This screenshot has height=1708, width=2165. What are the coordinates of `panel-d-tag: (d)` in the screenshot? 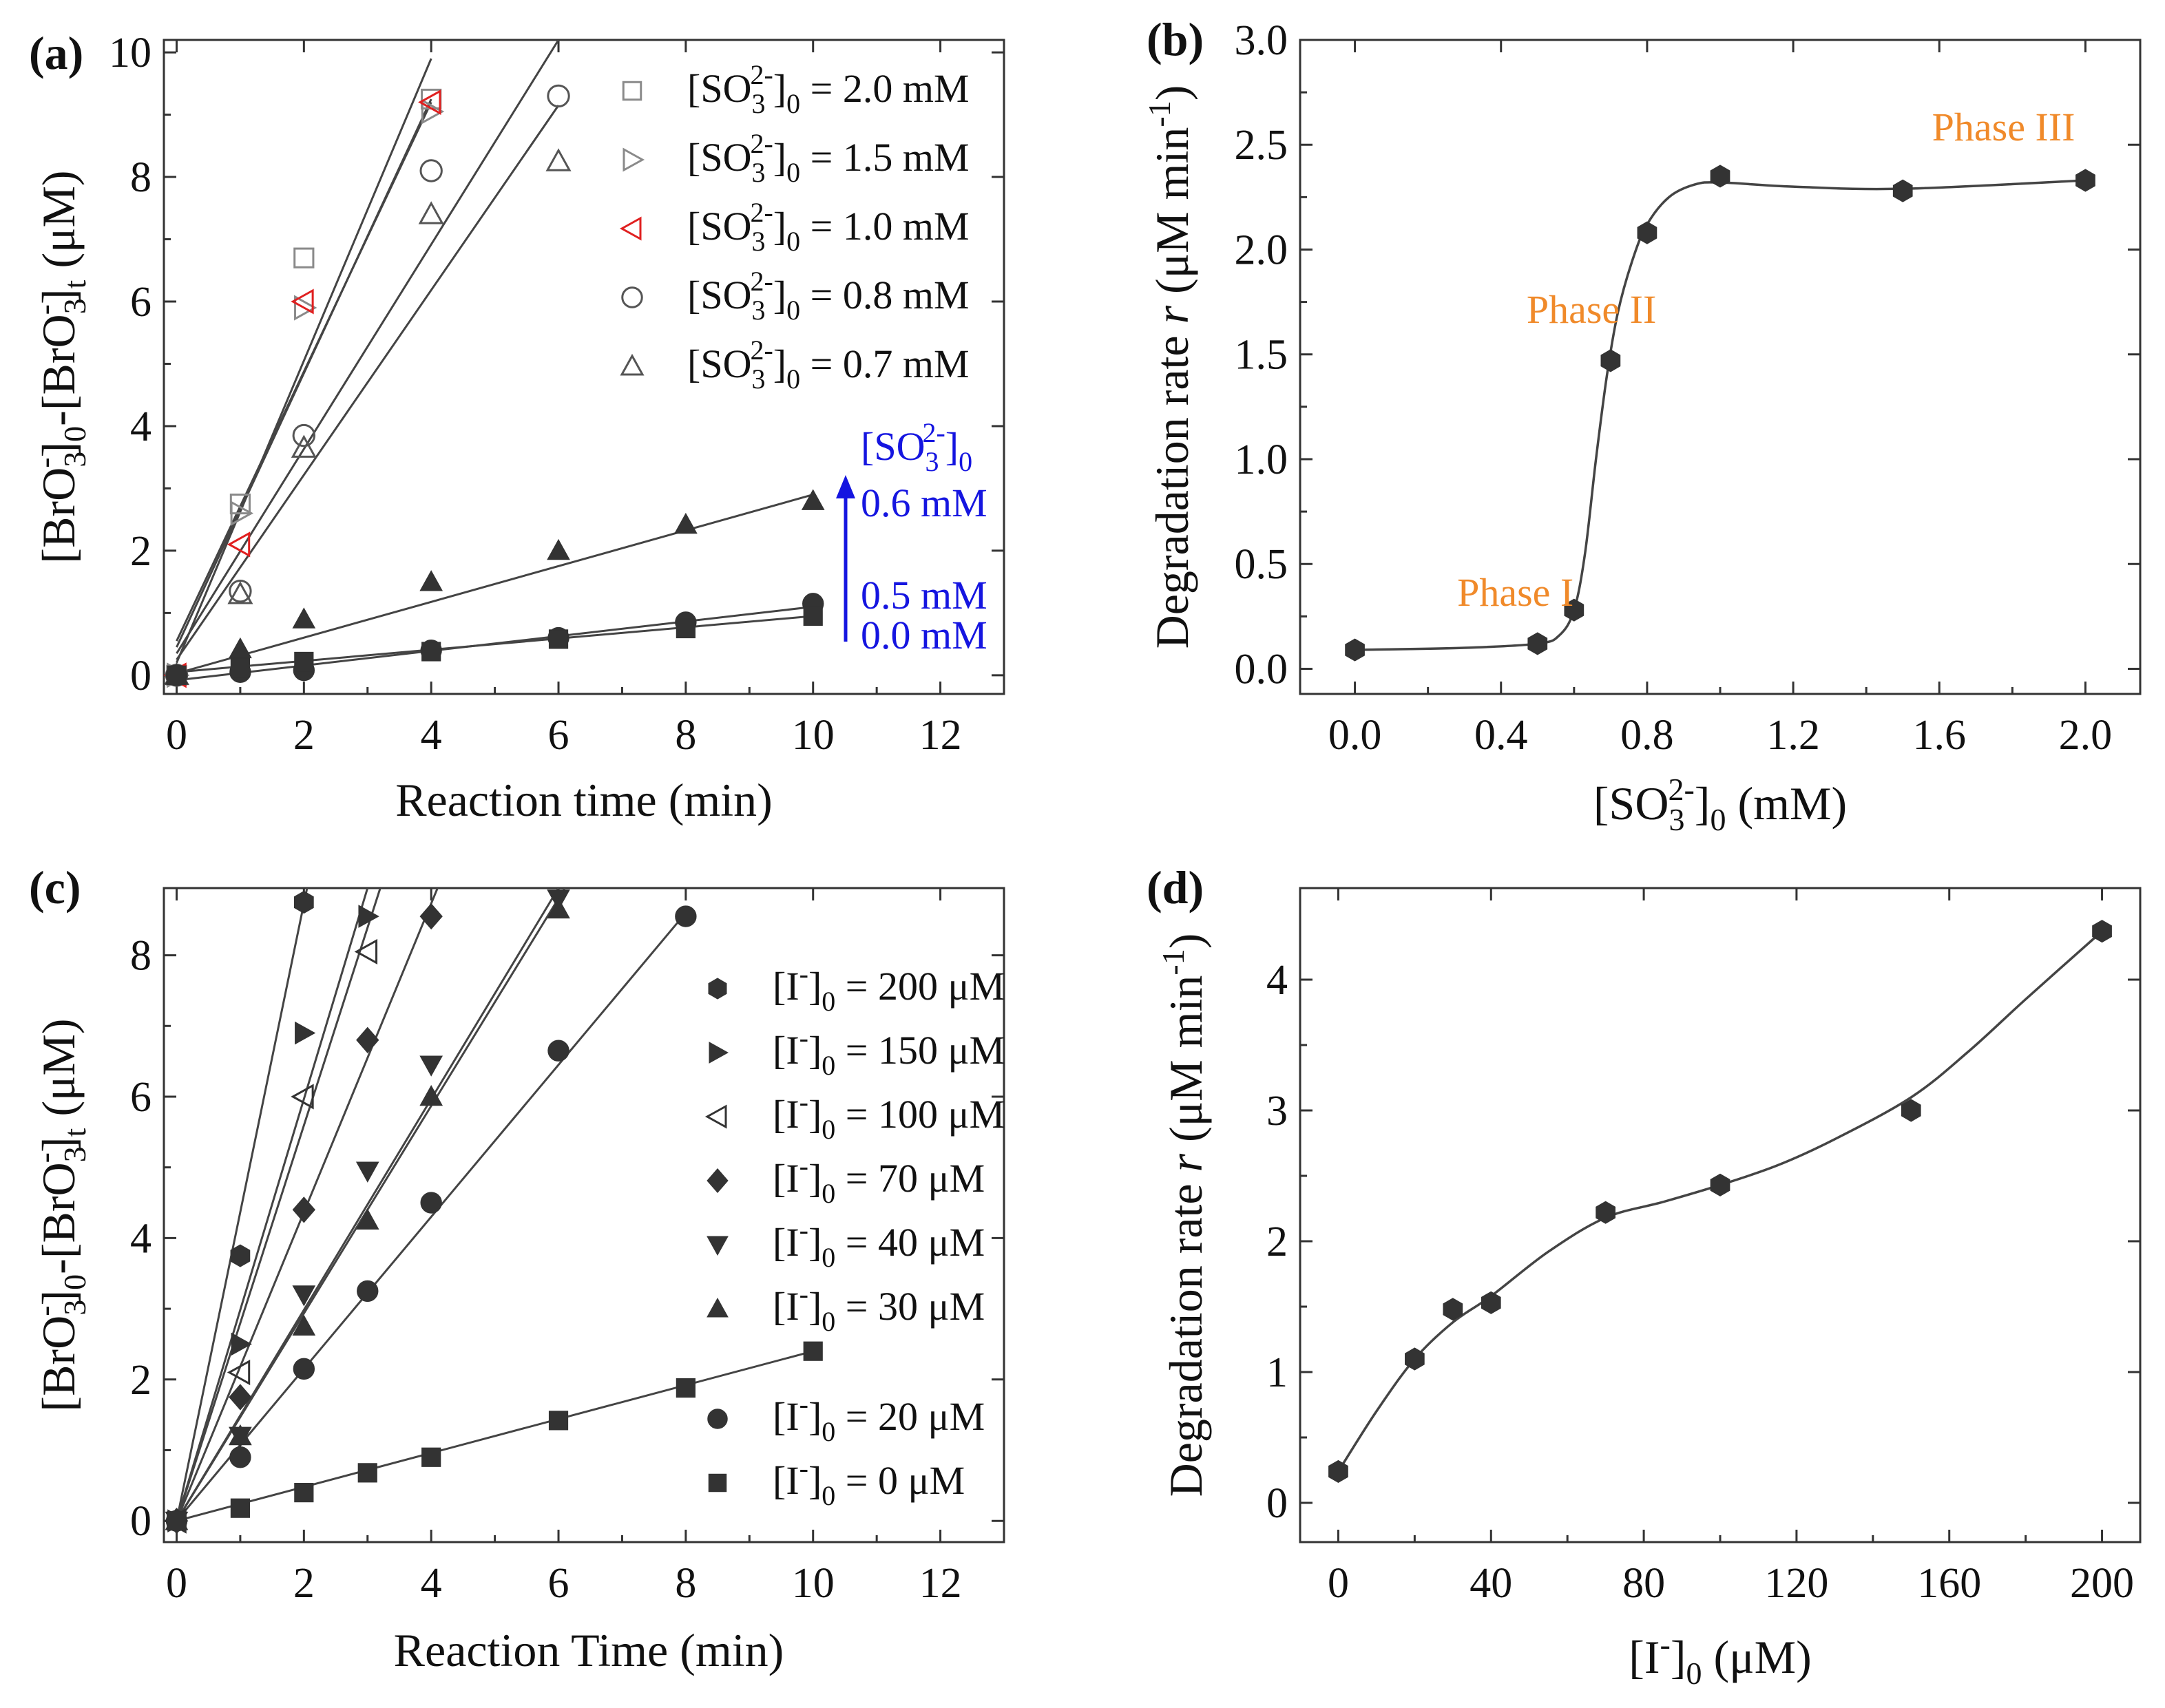 It's located at (1175, 887).